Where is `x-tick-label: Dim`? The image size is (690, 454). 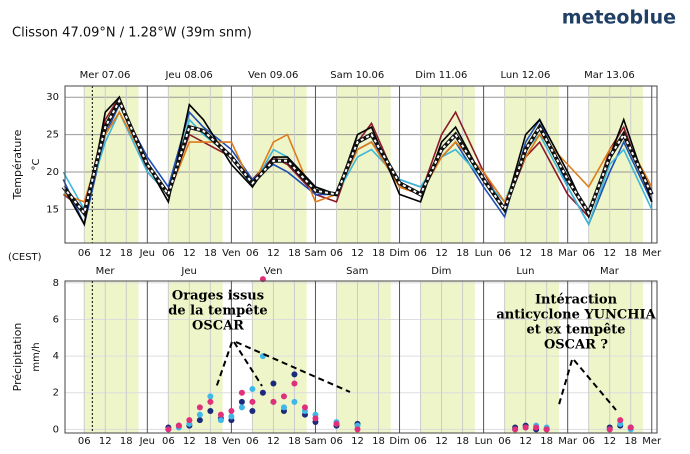 x-tick-label: Dim is located at coordinates (399, 253).